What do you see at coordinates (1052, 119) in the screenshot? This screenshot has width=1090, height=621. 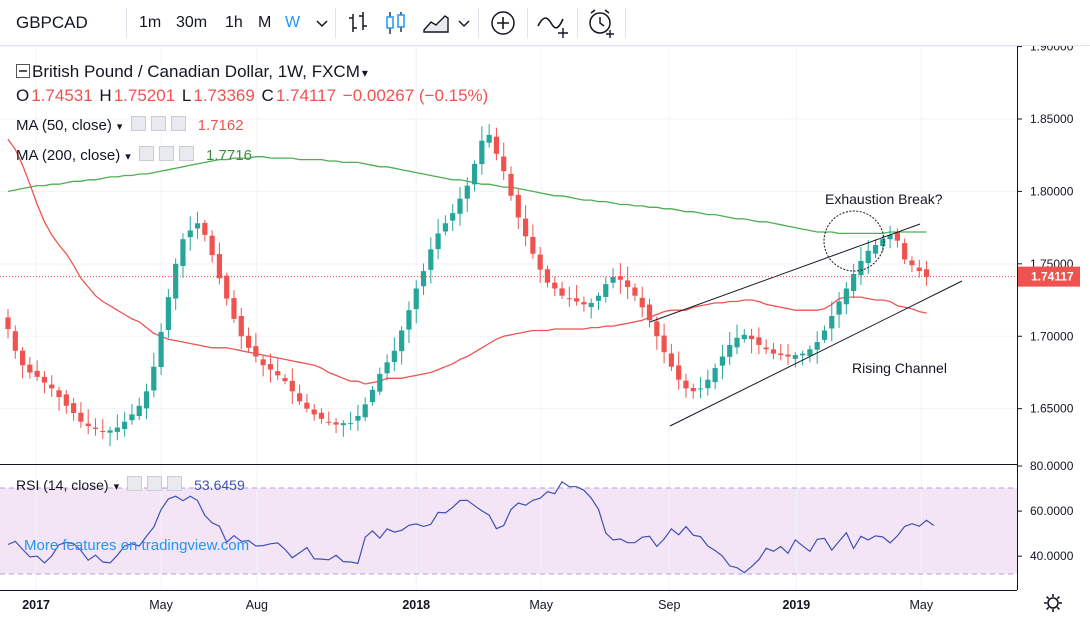 I see `price-tick-label: 1.85000` at bounding box center [1052, 119].